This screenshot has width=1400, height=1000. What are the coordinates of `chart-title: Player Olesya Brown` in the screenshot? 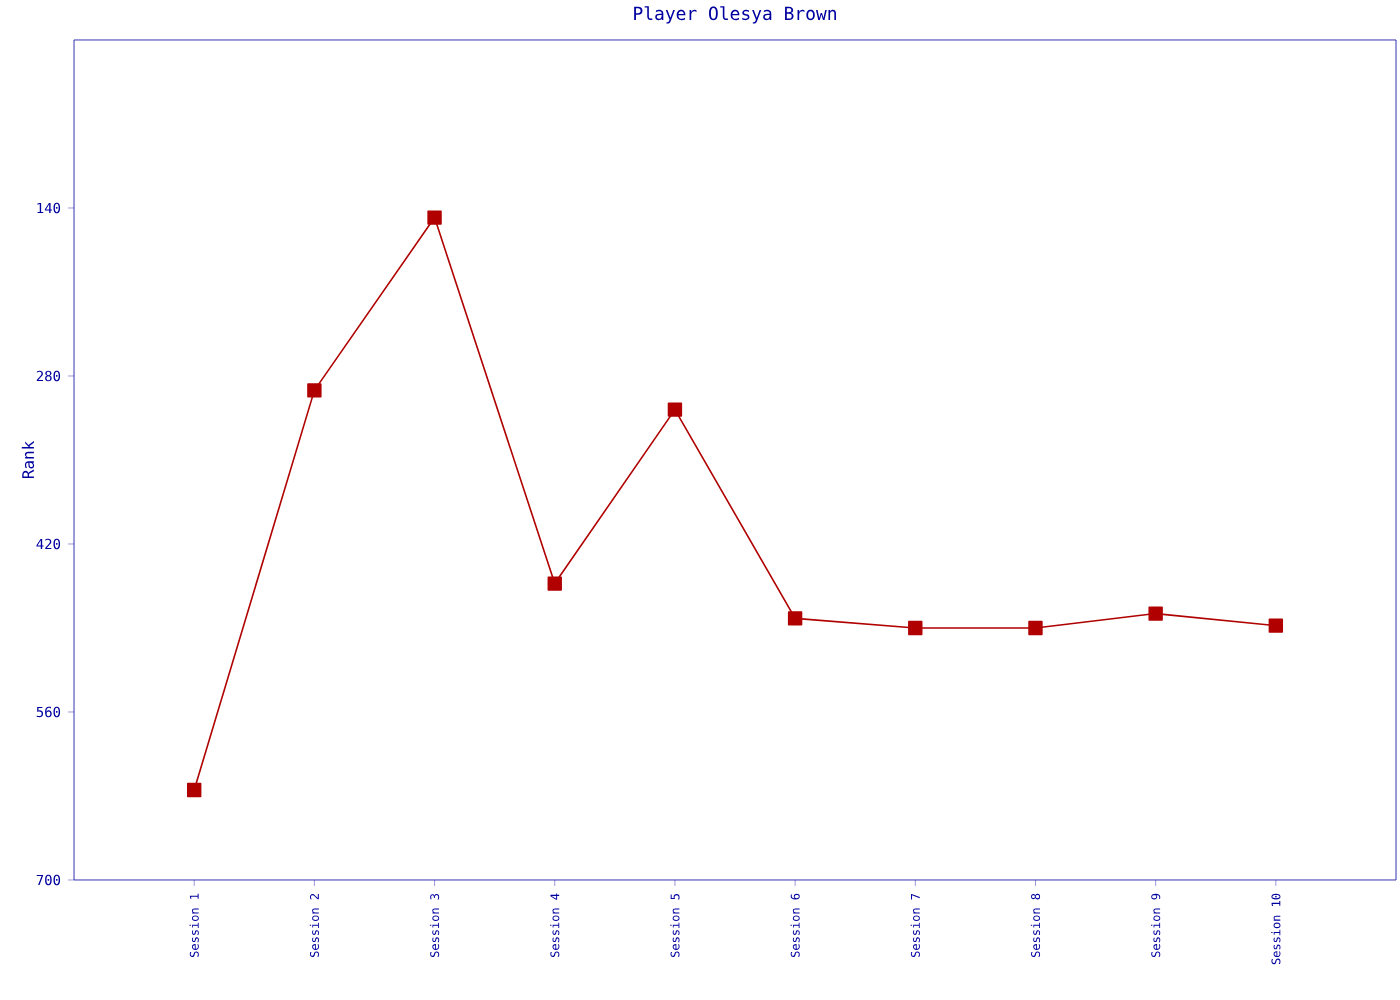 It's located at (735, 15).